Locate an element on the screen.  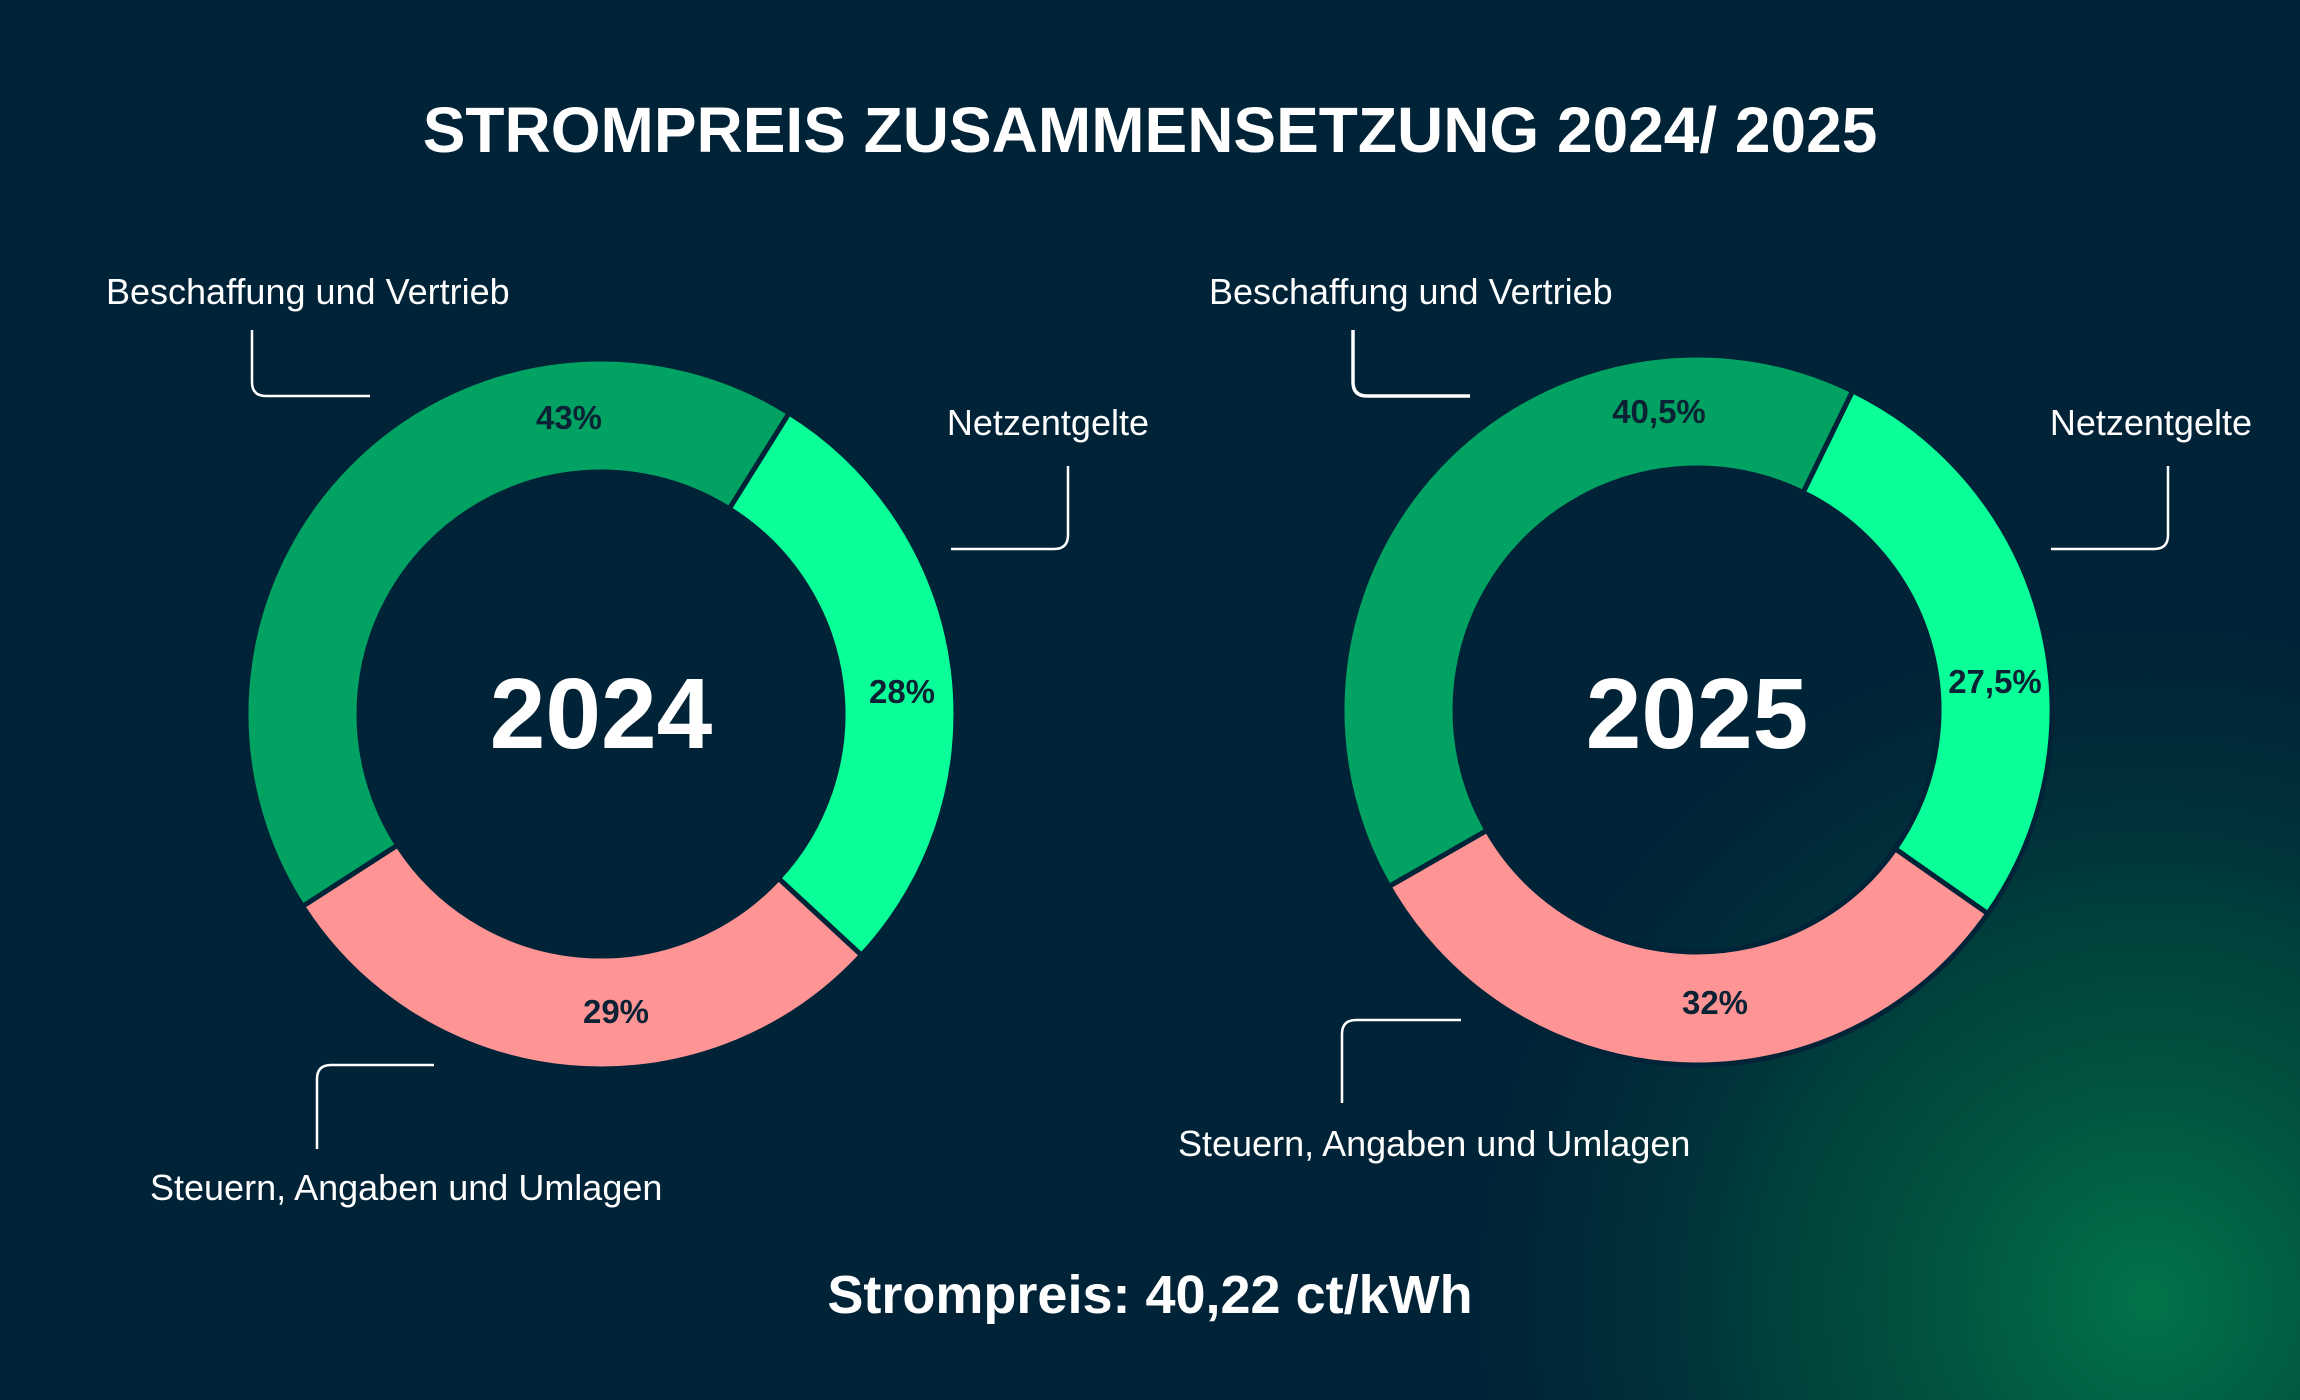
main-title: STROMPREIS ZUSAMMENSETZUNG 2024/ 2025 is located at coordinates (1150, 130).